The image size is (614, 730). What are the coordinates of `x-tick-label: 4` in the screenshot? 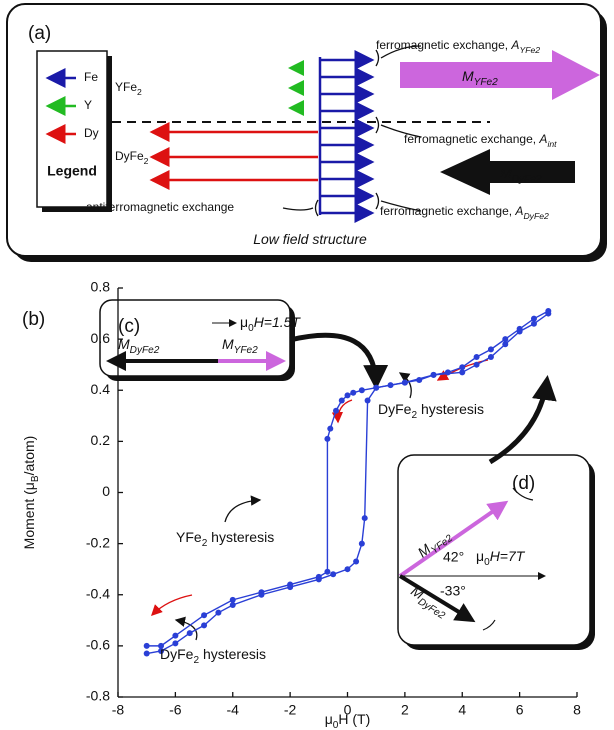 It's located at (462, 710).